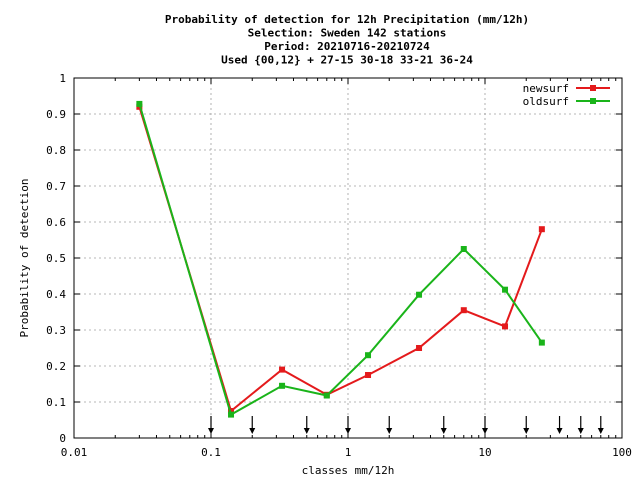 Image resolution: width=640 pixels, height=480 pixels. What do you see at coordinates (347, 60) in the screenshot?
I see `title-line-4: Used {00,12} + 27-15 30-18 33-21 36-24` at bounding box center [347, 60].